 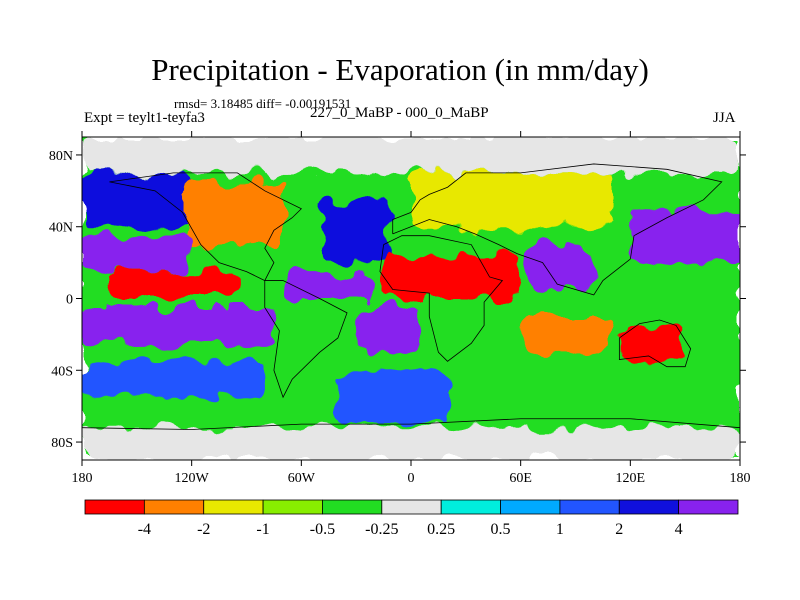 What do you see at coordinates (62, 443) in the screenshot?
I see `y-tick-label: 80S` at bounding box center [62, 443].